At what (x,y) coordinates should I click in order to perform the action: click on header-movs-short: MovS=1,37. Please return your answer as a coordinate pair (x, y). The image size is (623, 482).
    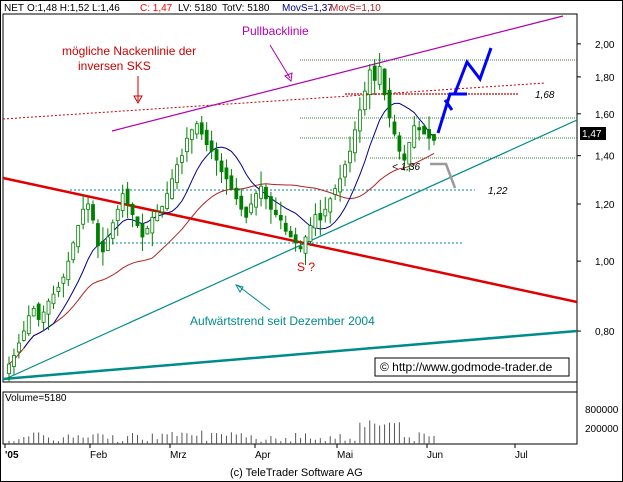
    Looking at the image, I should click on (307, 8).